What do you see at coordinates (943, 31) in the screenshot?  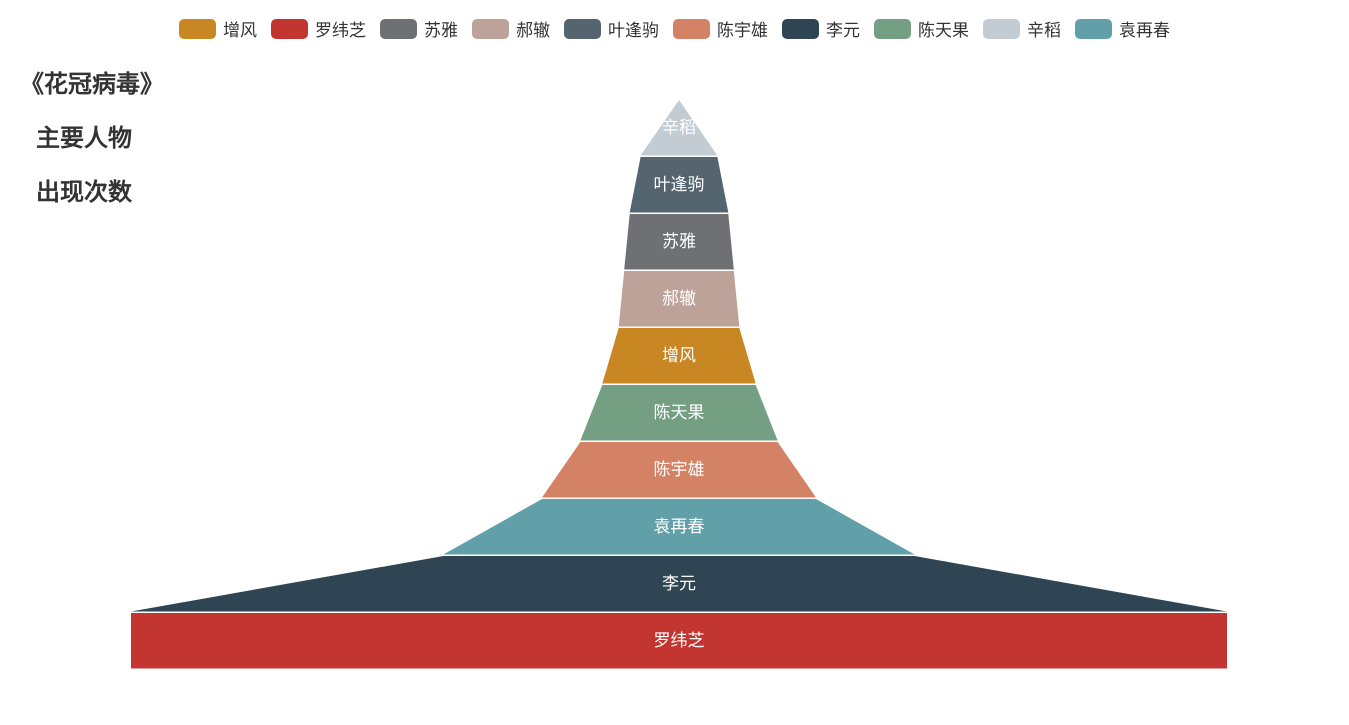 I see `legend-label: 陈天果` at bounding box center [943, 31].